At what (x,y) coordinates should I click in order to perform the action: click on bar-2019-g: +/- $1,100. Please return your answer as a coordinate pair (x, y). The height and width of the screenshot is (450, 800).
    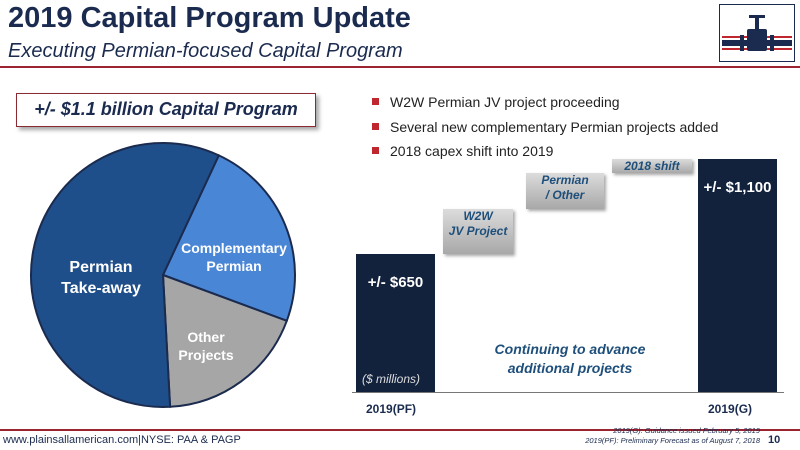
    Looking at the image, I should click on (737, 275).